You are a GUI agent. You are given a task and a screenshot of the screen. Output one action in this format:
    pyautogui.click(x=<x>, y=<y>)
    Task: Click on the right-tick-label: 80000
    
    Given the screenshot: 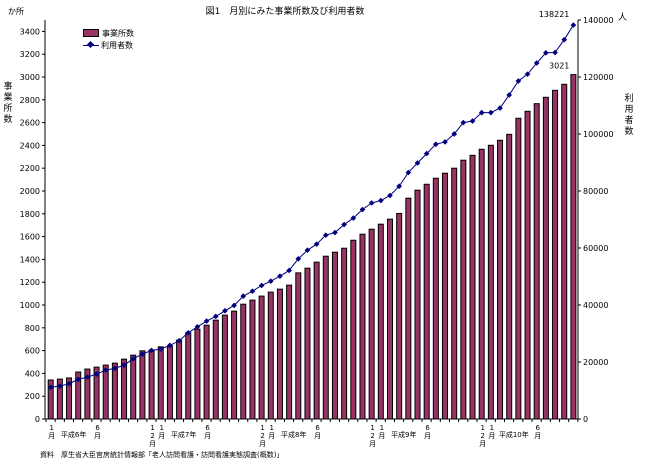 What is the action you would take?
    pyautogui.click(x=595, y=191)
    